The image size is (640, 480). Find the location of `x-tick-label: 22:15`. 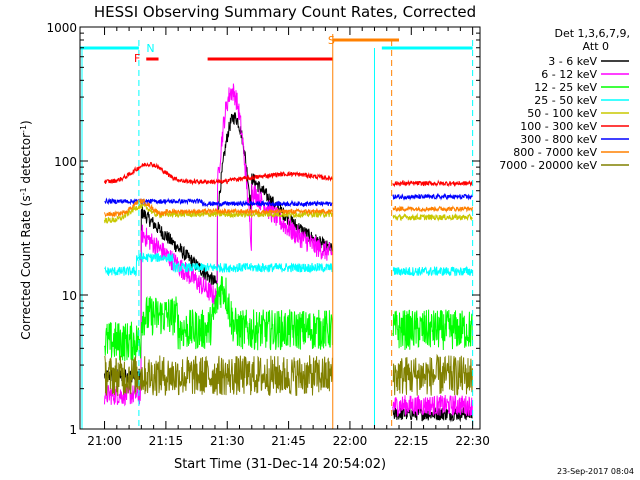

x-tick-label: 22:15 is located at coordinates (411, 441).